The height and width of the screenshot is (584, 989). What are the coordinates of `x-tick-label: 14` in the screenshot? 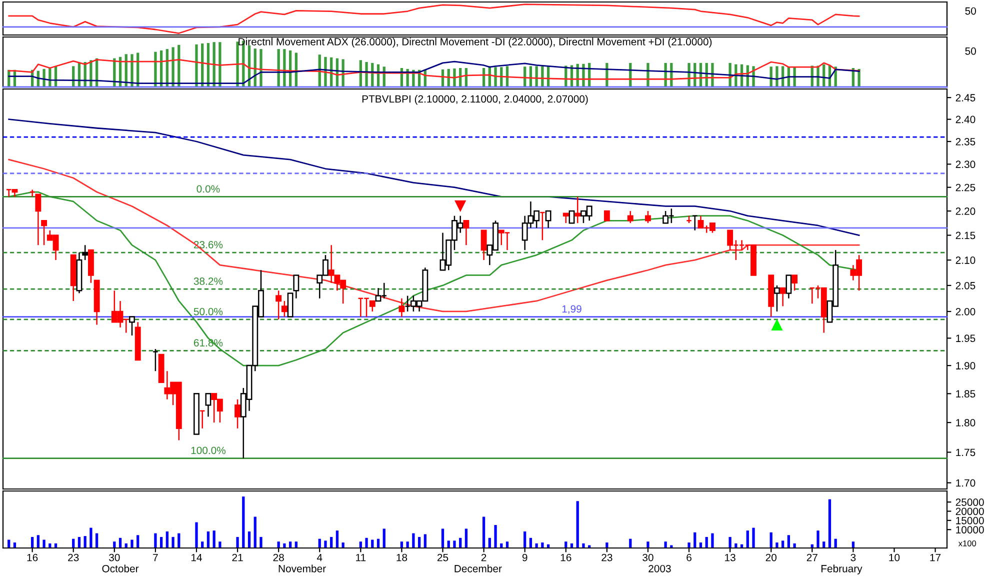 It's located at (196, 558).